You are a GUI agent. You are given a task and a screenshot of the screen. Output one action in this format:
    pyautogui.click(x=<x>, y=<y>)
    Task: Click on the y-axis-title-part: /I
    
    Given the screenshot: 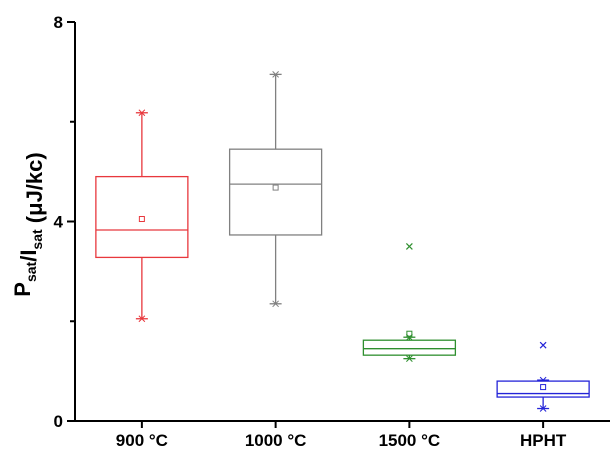 What is the action you would take?
    pyautogui.click(x=28, y=256)
    